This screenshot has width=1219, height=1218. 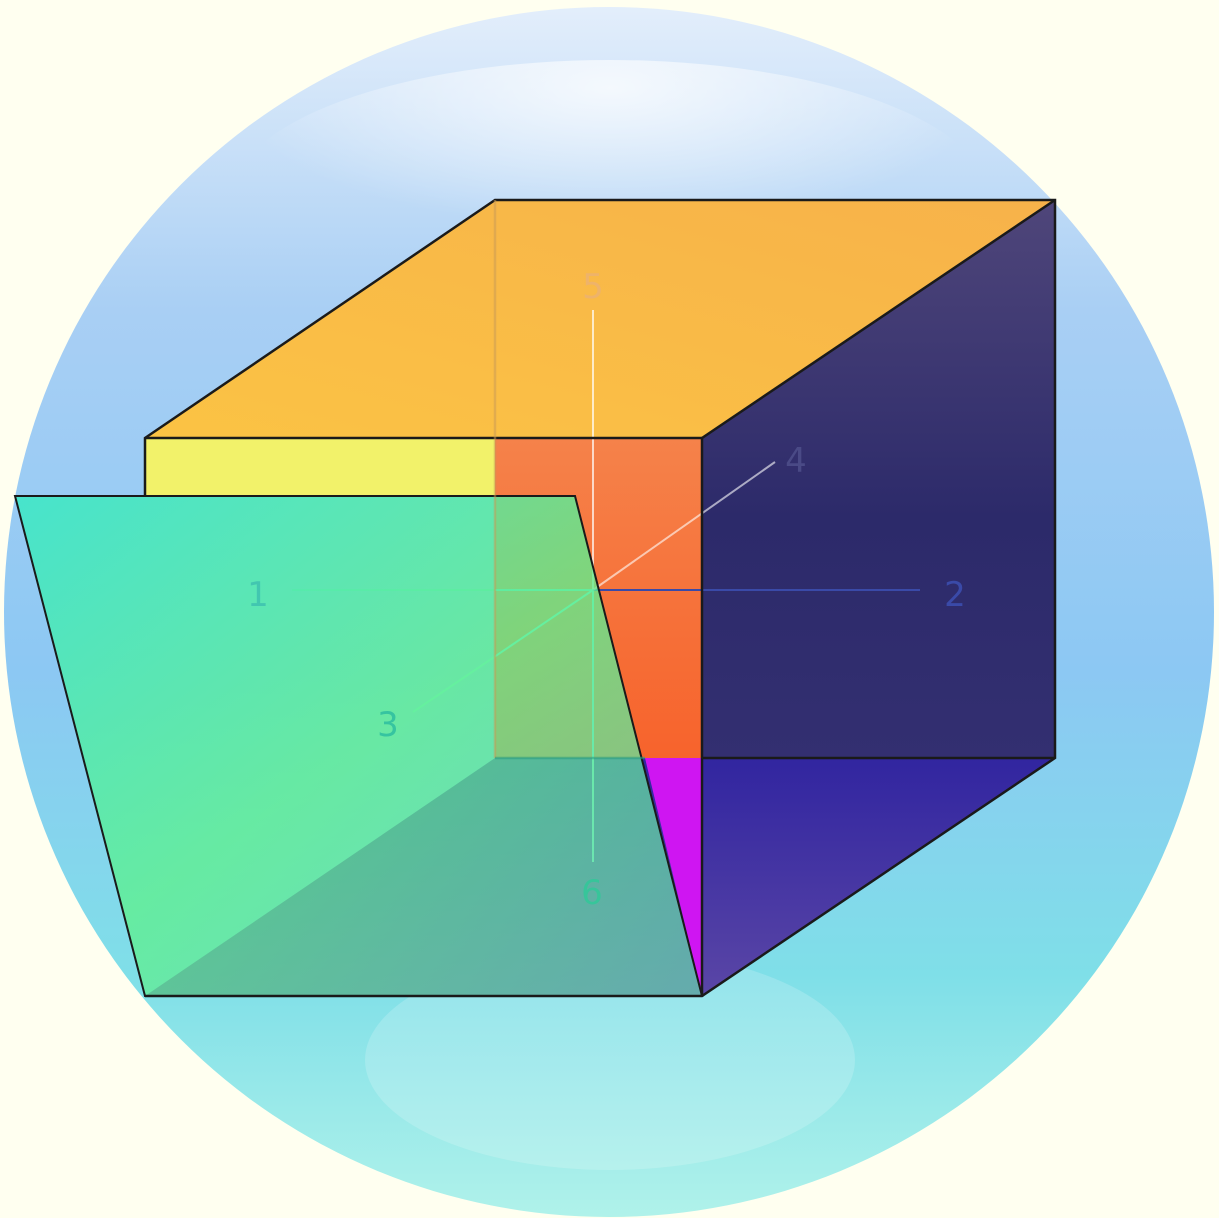 What do you see at coordinates (258, 595) in the screenshot?
I see `axis-label-1: 1` at bounding box center [258, 595].